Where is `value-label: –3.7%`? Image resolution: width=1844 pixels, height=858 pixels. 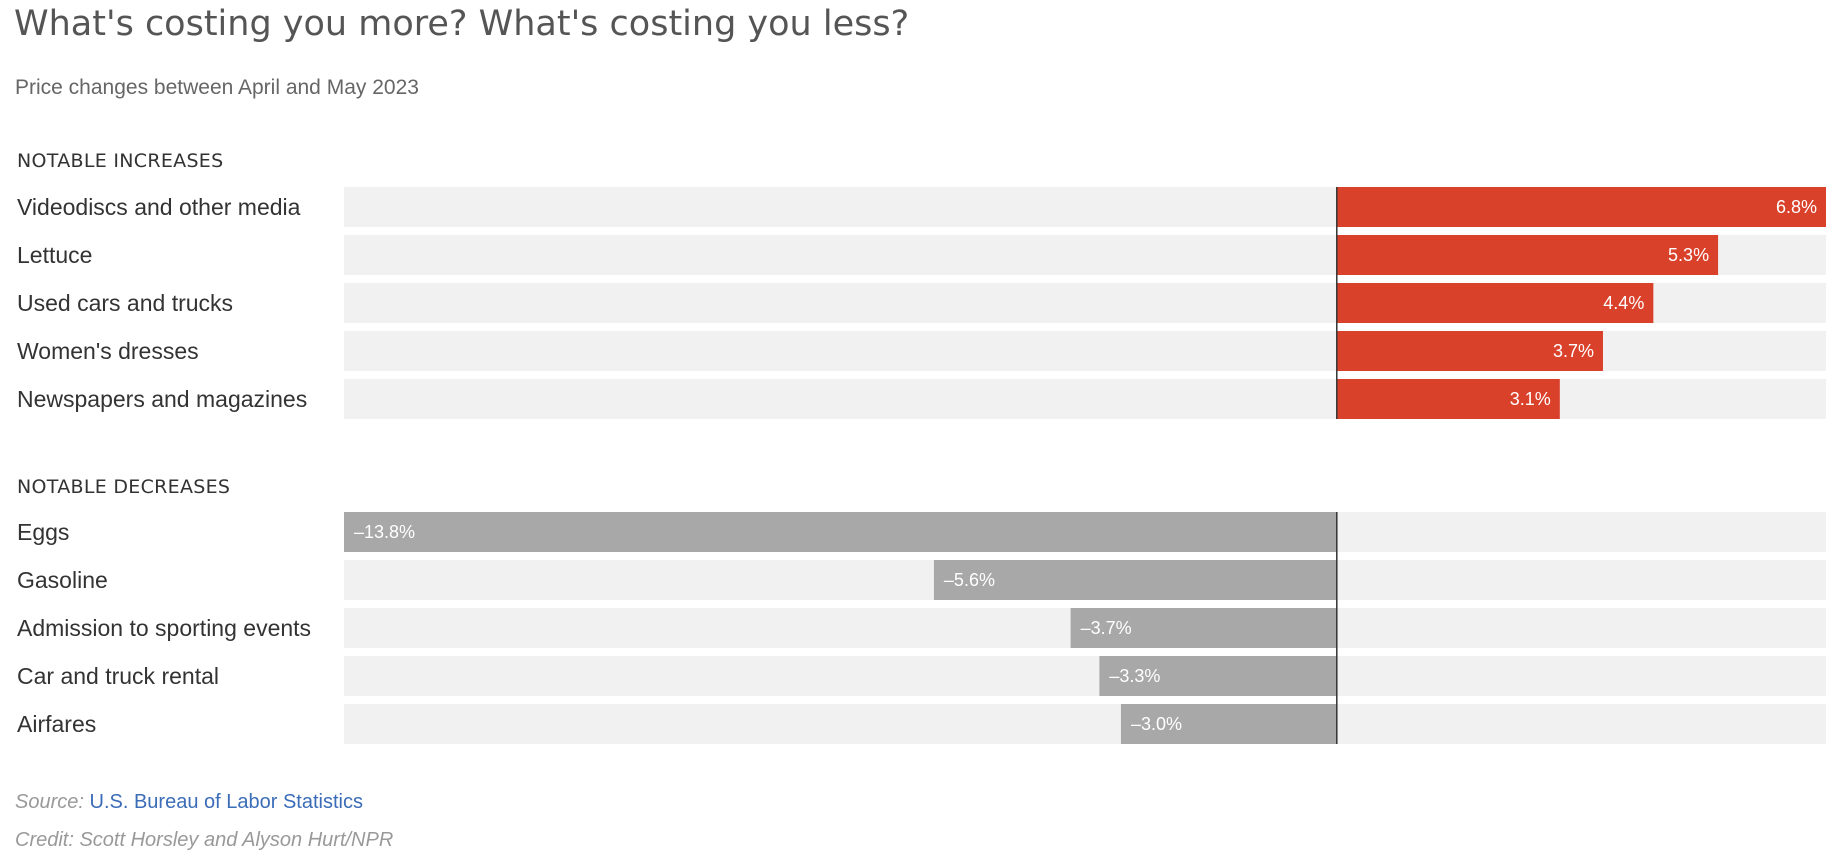
value-label: –3.7% is located at coordinates (1106, 628).